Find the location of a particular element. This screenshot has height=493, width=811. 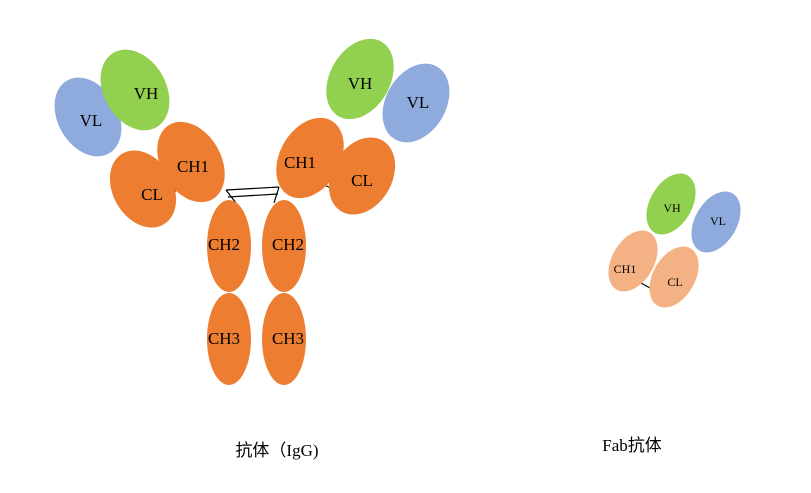

caption: 抗体（IgG) is located at coordinates (276, 450).